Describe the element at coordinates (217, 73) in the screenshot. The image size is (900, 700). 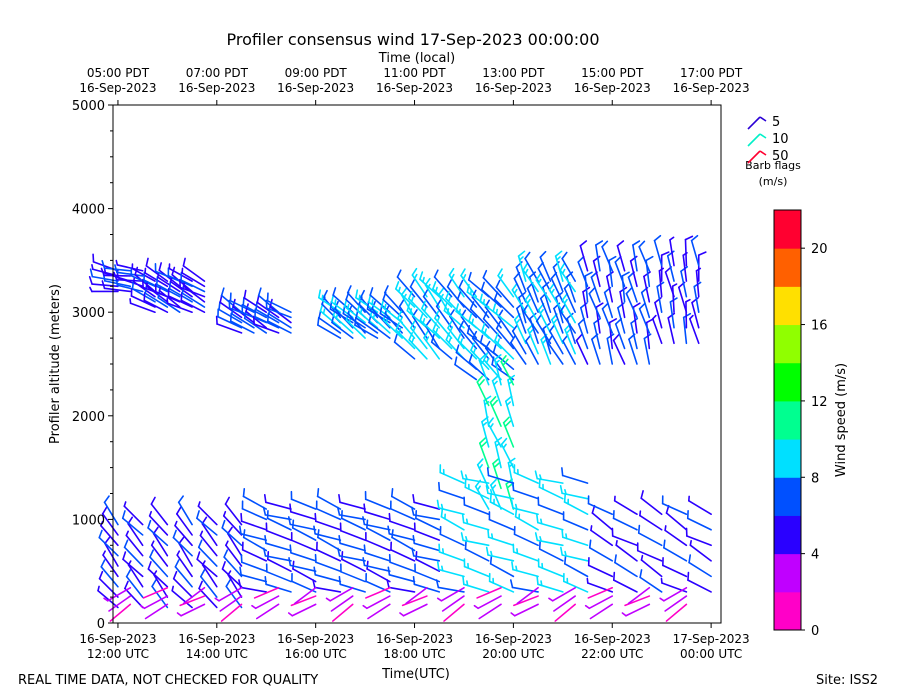
I see `top-tick-time: 07:00 PDT` at that location.